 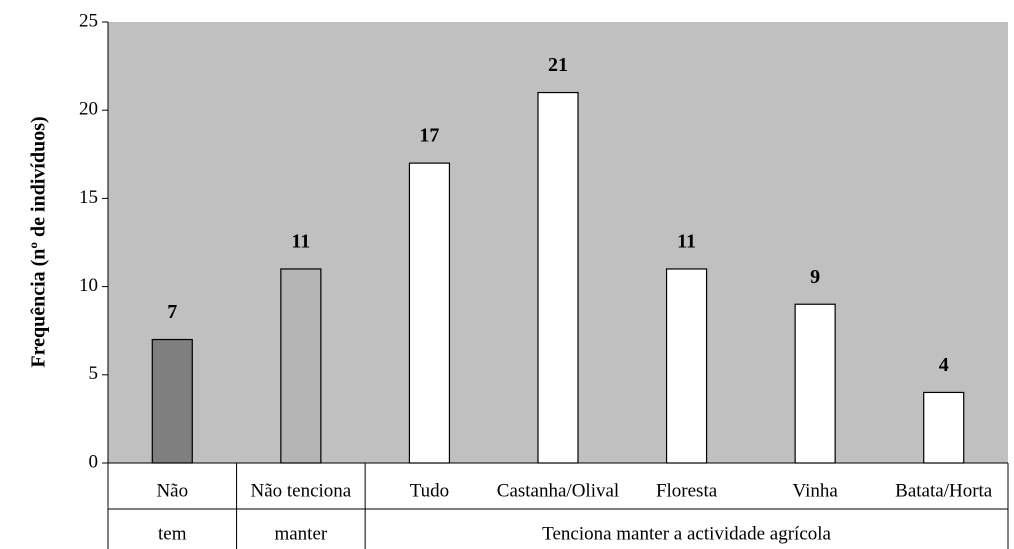 I want to click on y-tick-label: 25, so click(x=88, y=20).